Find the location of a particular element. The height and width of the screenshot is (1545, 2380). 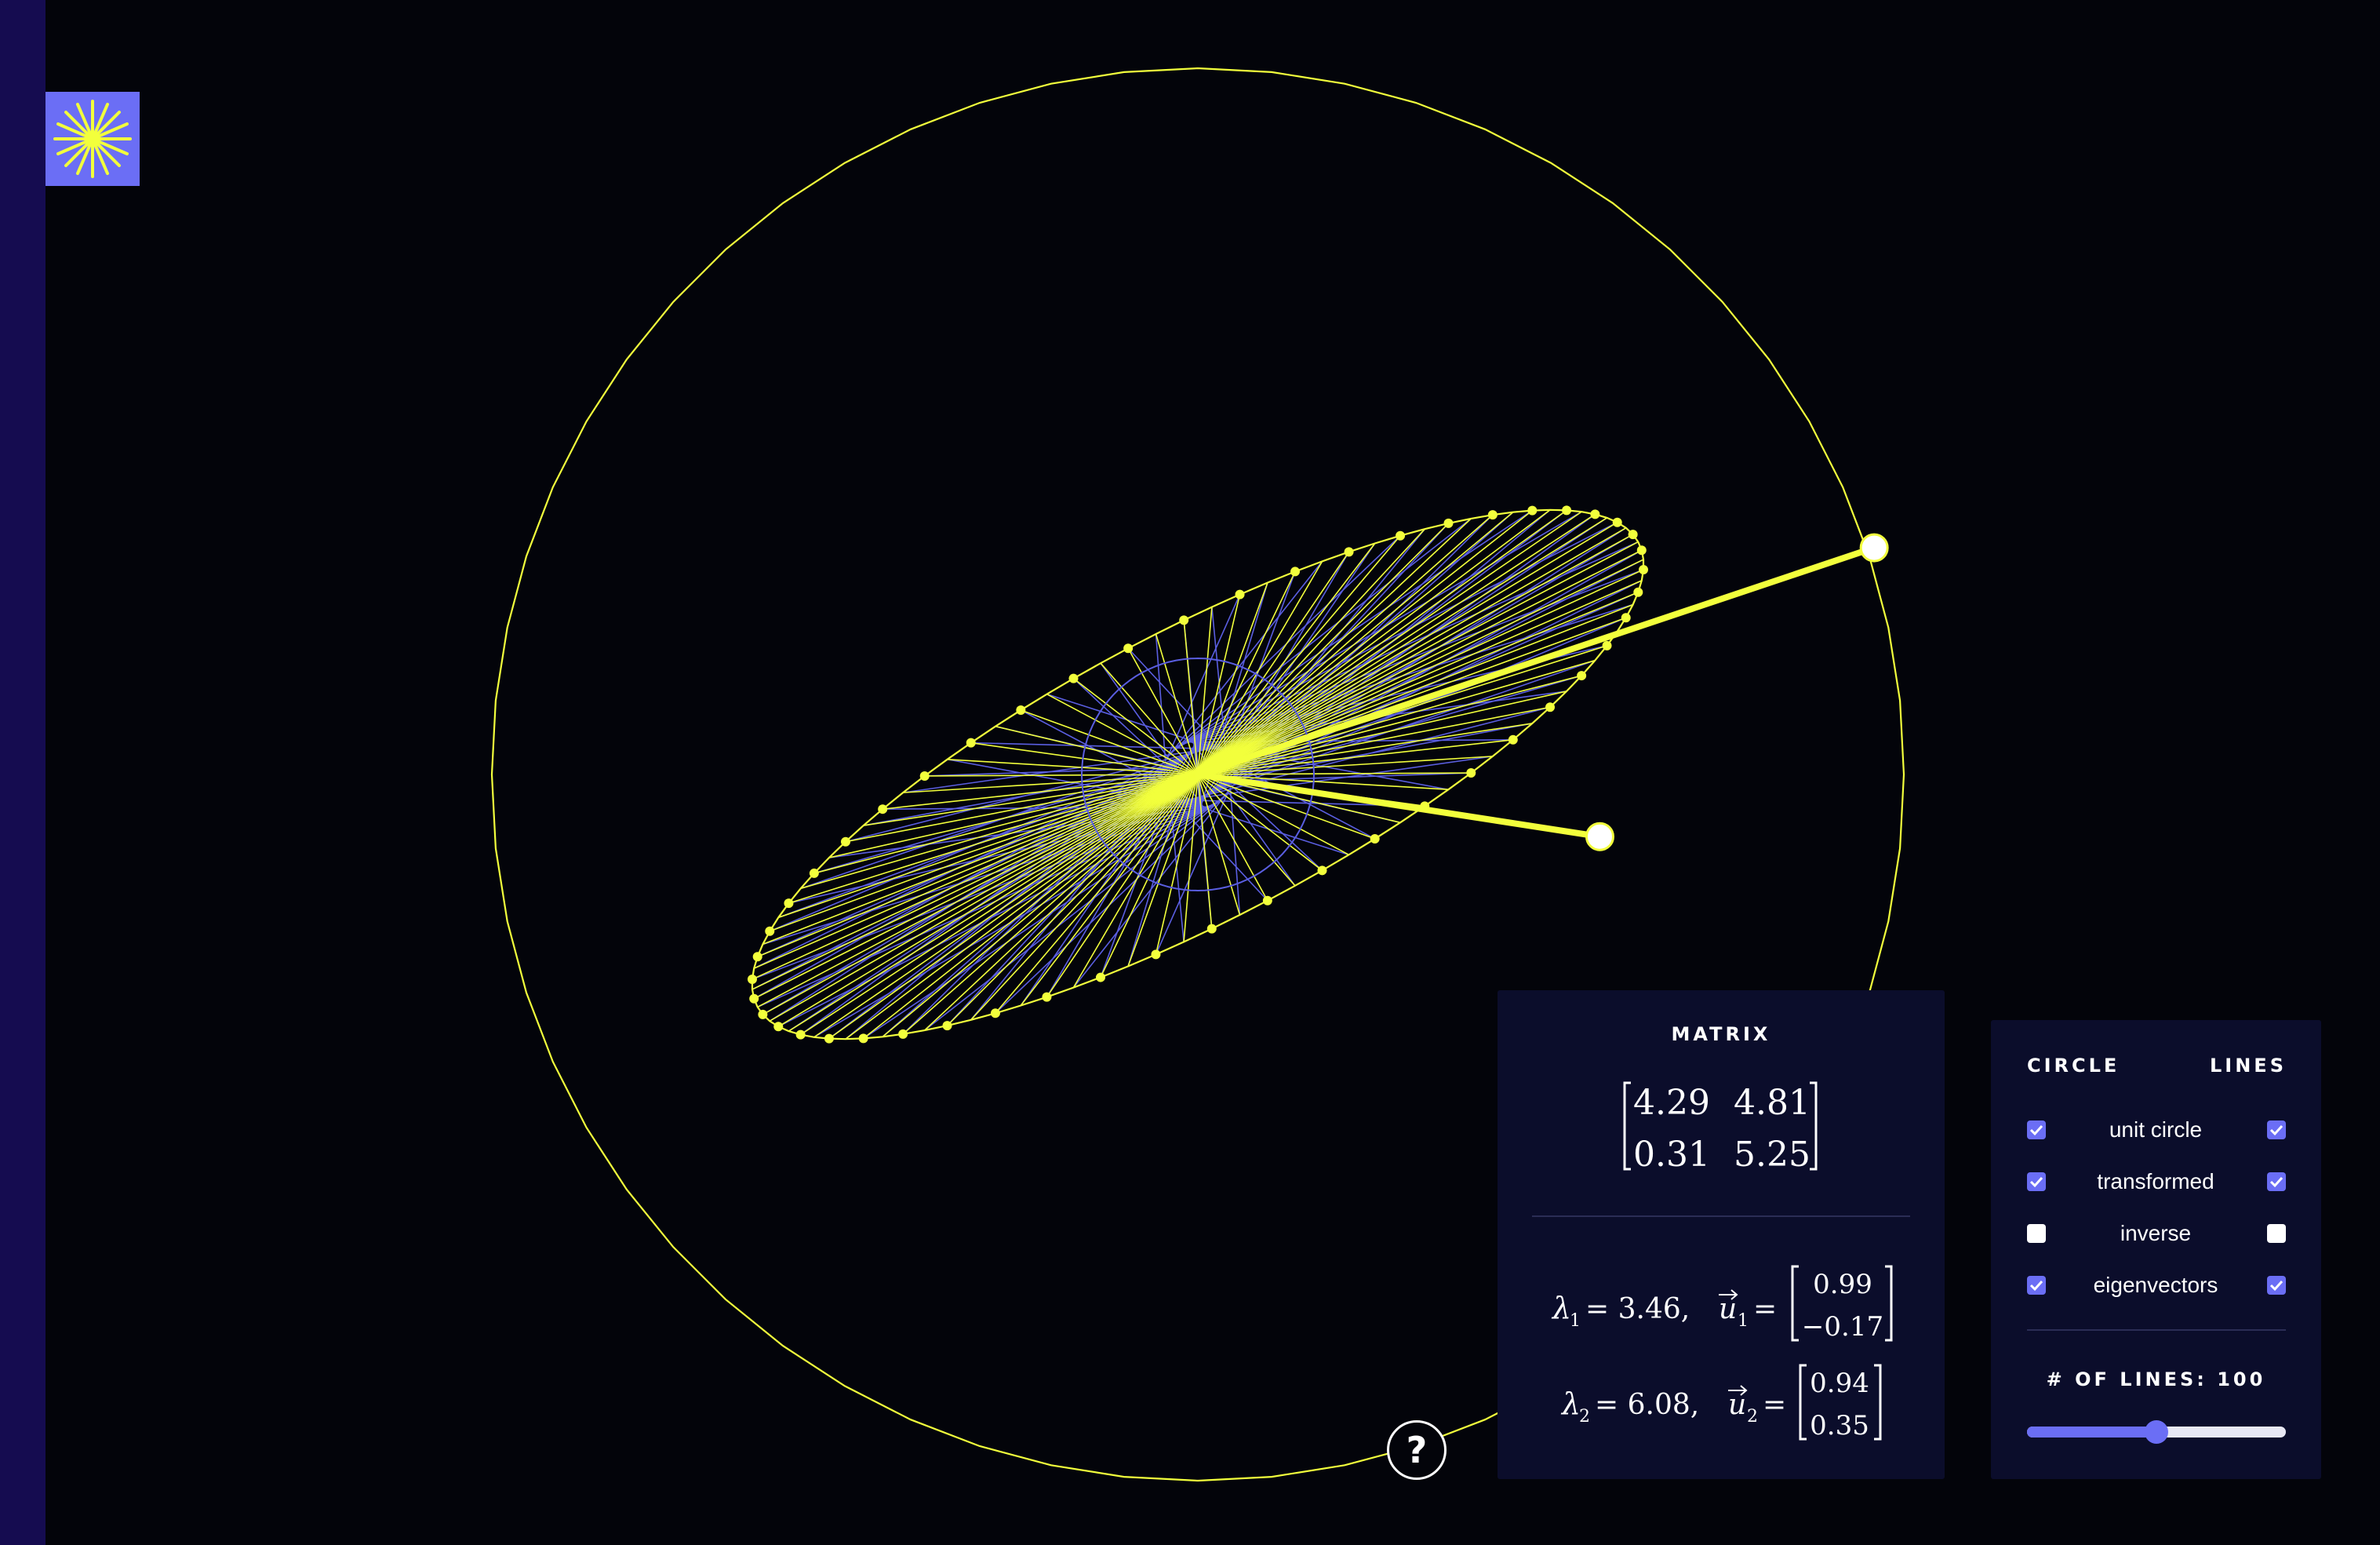

circle-heading: CIRCLE is located at coordinates (2073, 1066).